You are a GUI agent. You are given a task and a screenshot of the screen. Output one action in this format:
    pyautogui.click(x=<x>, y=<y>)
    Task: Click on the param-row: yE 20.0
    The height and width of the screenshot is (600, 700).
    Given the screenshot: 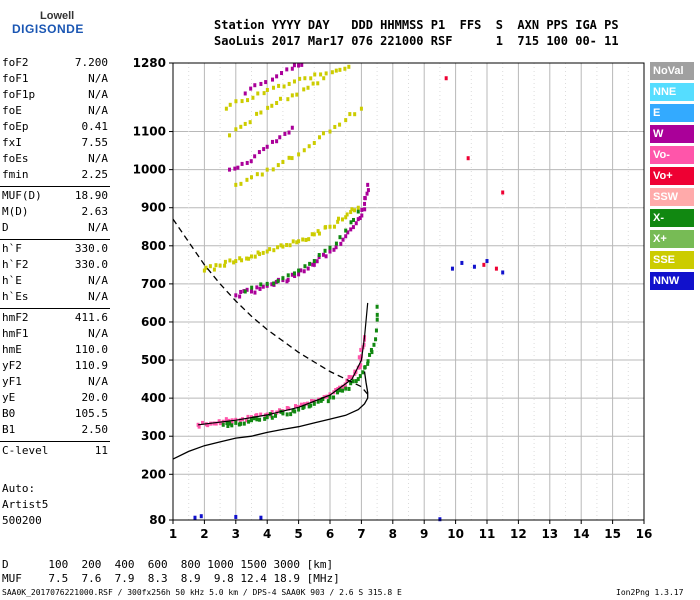 What is the action you would take?
    pyautogui.click(x=55, y=399)
    